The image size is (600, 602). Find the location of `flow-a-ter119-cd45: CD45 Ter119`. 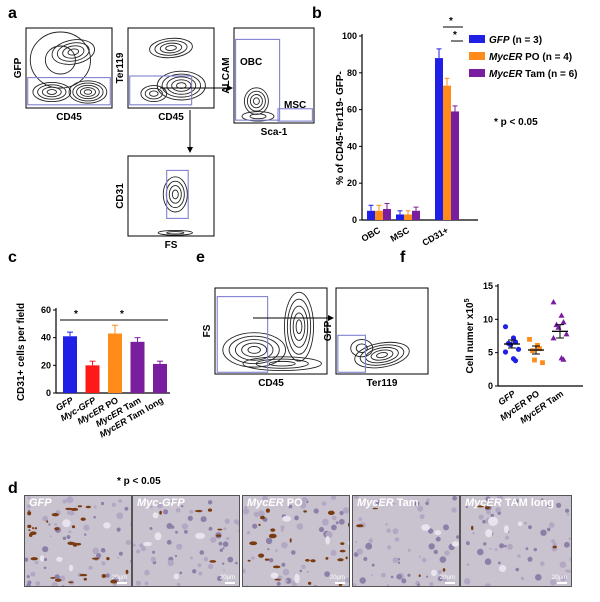

flow-a-ter119-cd45: CD45 Ter119 is located at coordinates (165, 75).